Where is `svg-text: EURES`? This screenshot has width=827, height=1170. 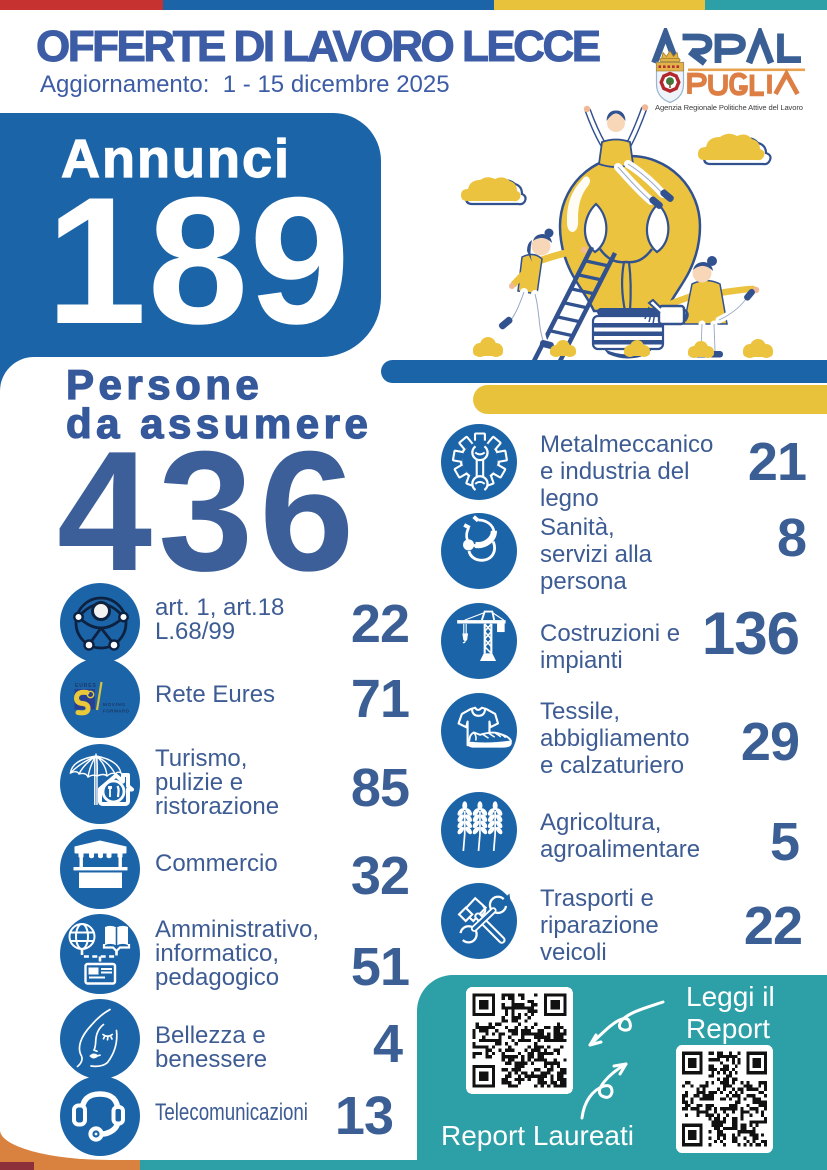
svg-text: EURES is located at coordinates (86, 686).